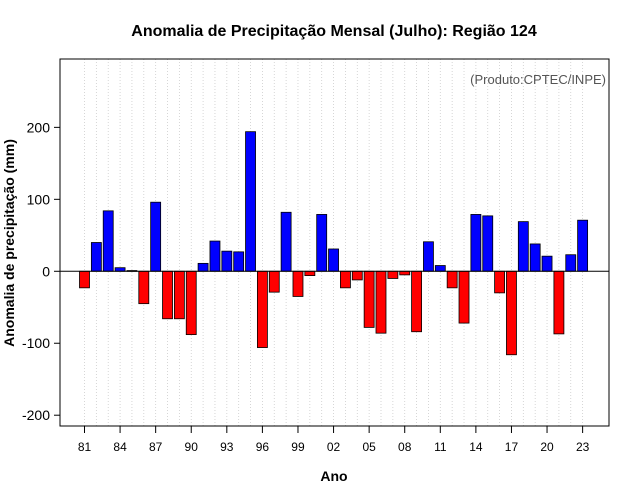 The width and height of the screenshot is (640, 500). I want to click on x-tick-label: 20, so click(547, 447).